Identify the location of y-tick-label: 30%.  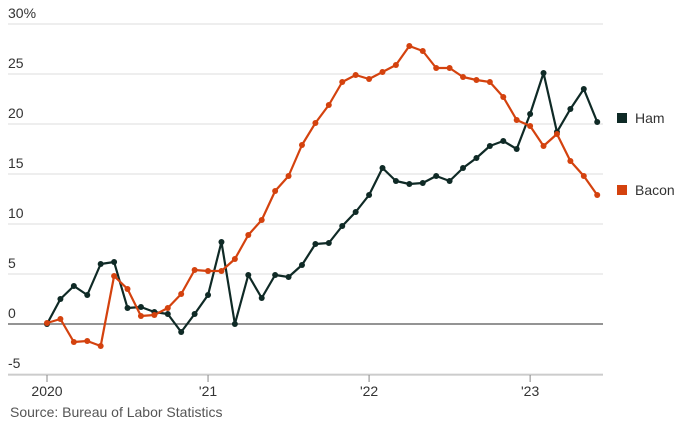
(22, 13).